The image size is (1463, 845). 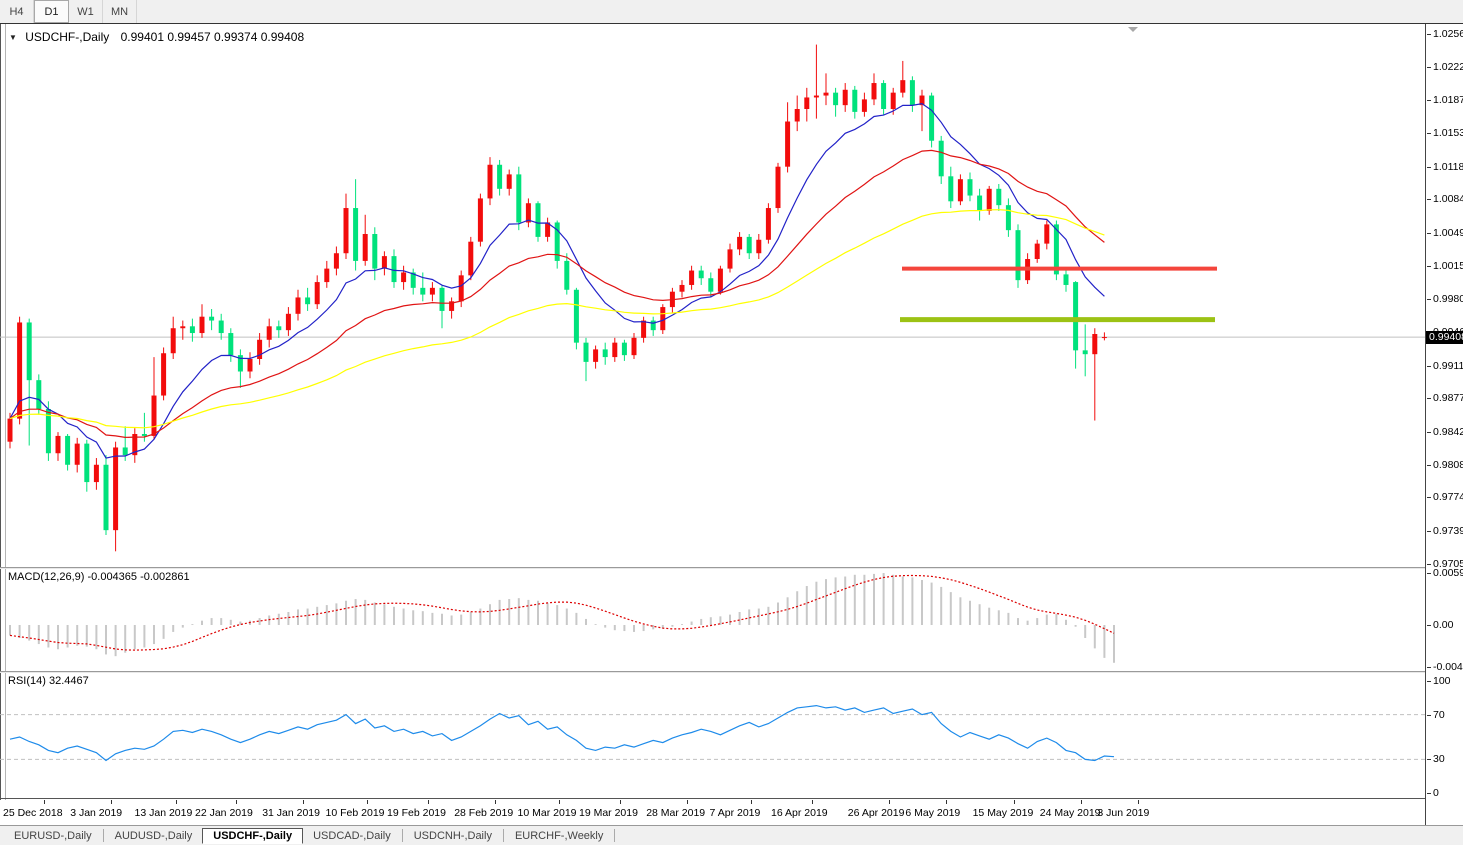 What do you see at coordinates (712, 620) in the screenshot?
I see `macd-pane` at bounding box center [712, 620].